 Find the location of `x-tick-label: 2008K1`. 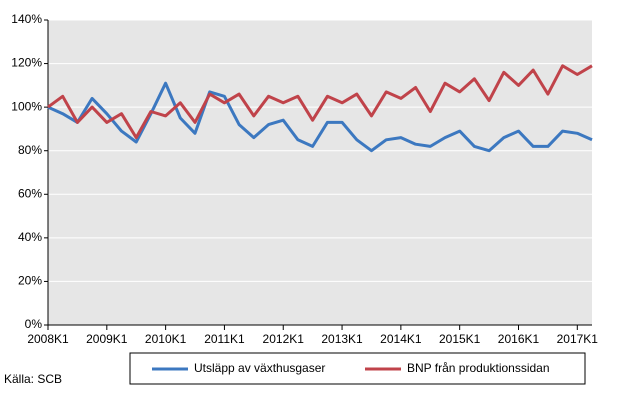

x-tick-label: 2008K1 is located at coordinates (48, 339).